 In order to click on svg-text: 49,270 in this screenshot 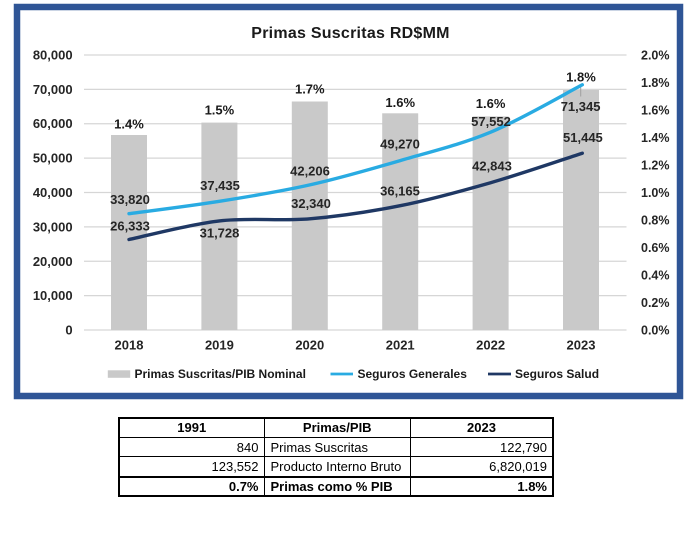, I will do `click(400, 144)`.